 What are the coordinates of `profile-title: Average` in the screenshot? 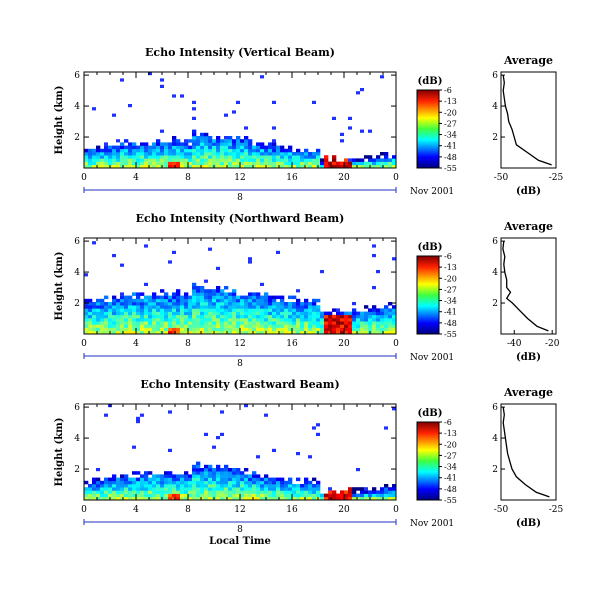 It's located at (528, 392).